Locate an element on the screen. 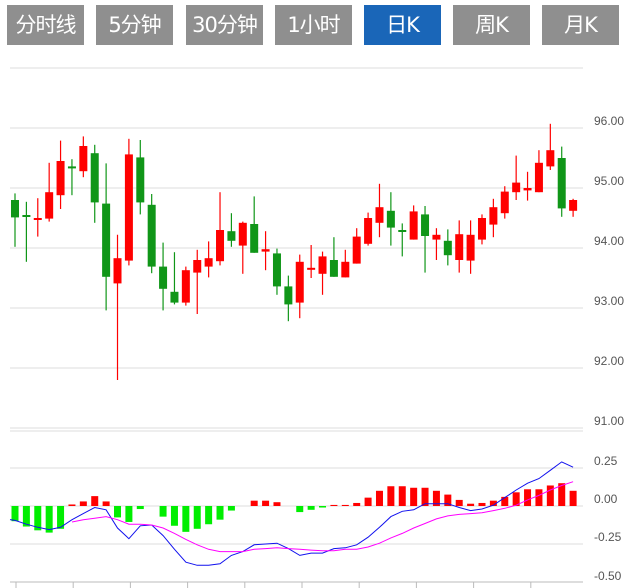 The width and height of the screenshot is (635, 588). macd-tick-label: 0.00 is located at coordinates (606, 499).